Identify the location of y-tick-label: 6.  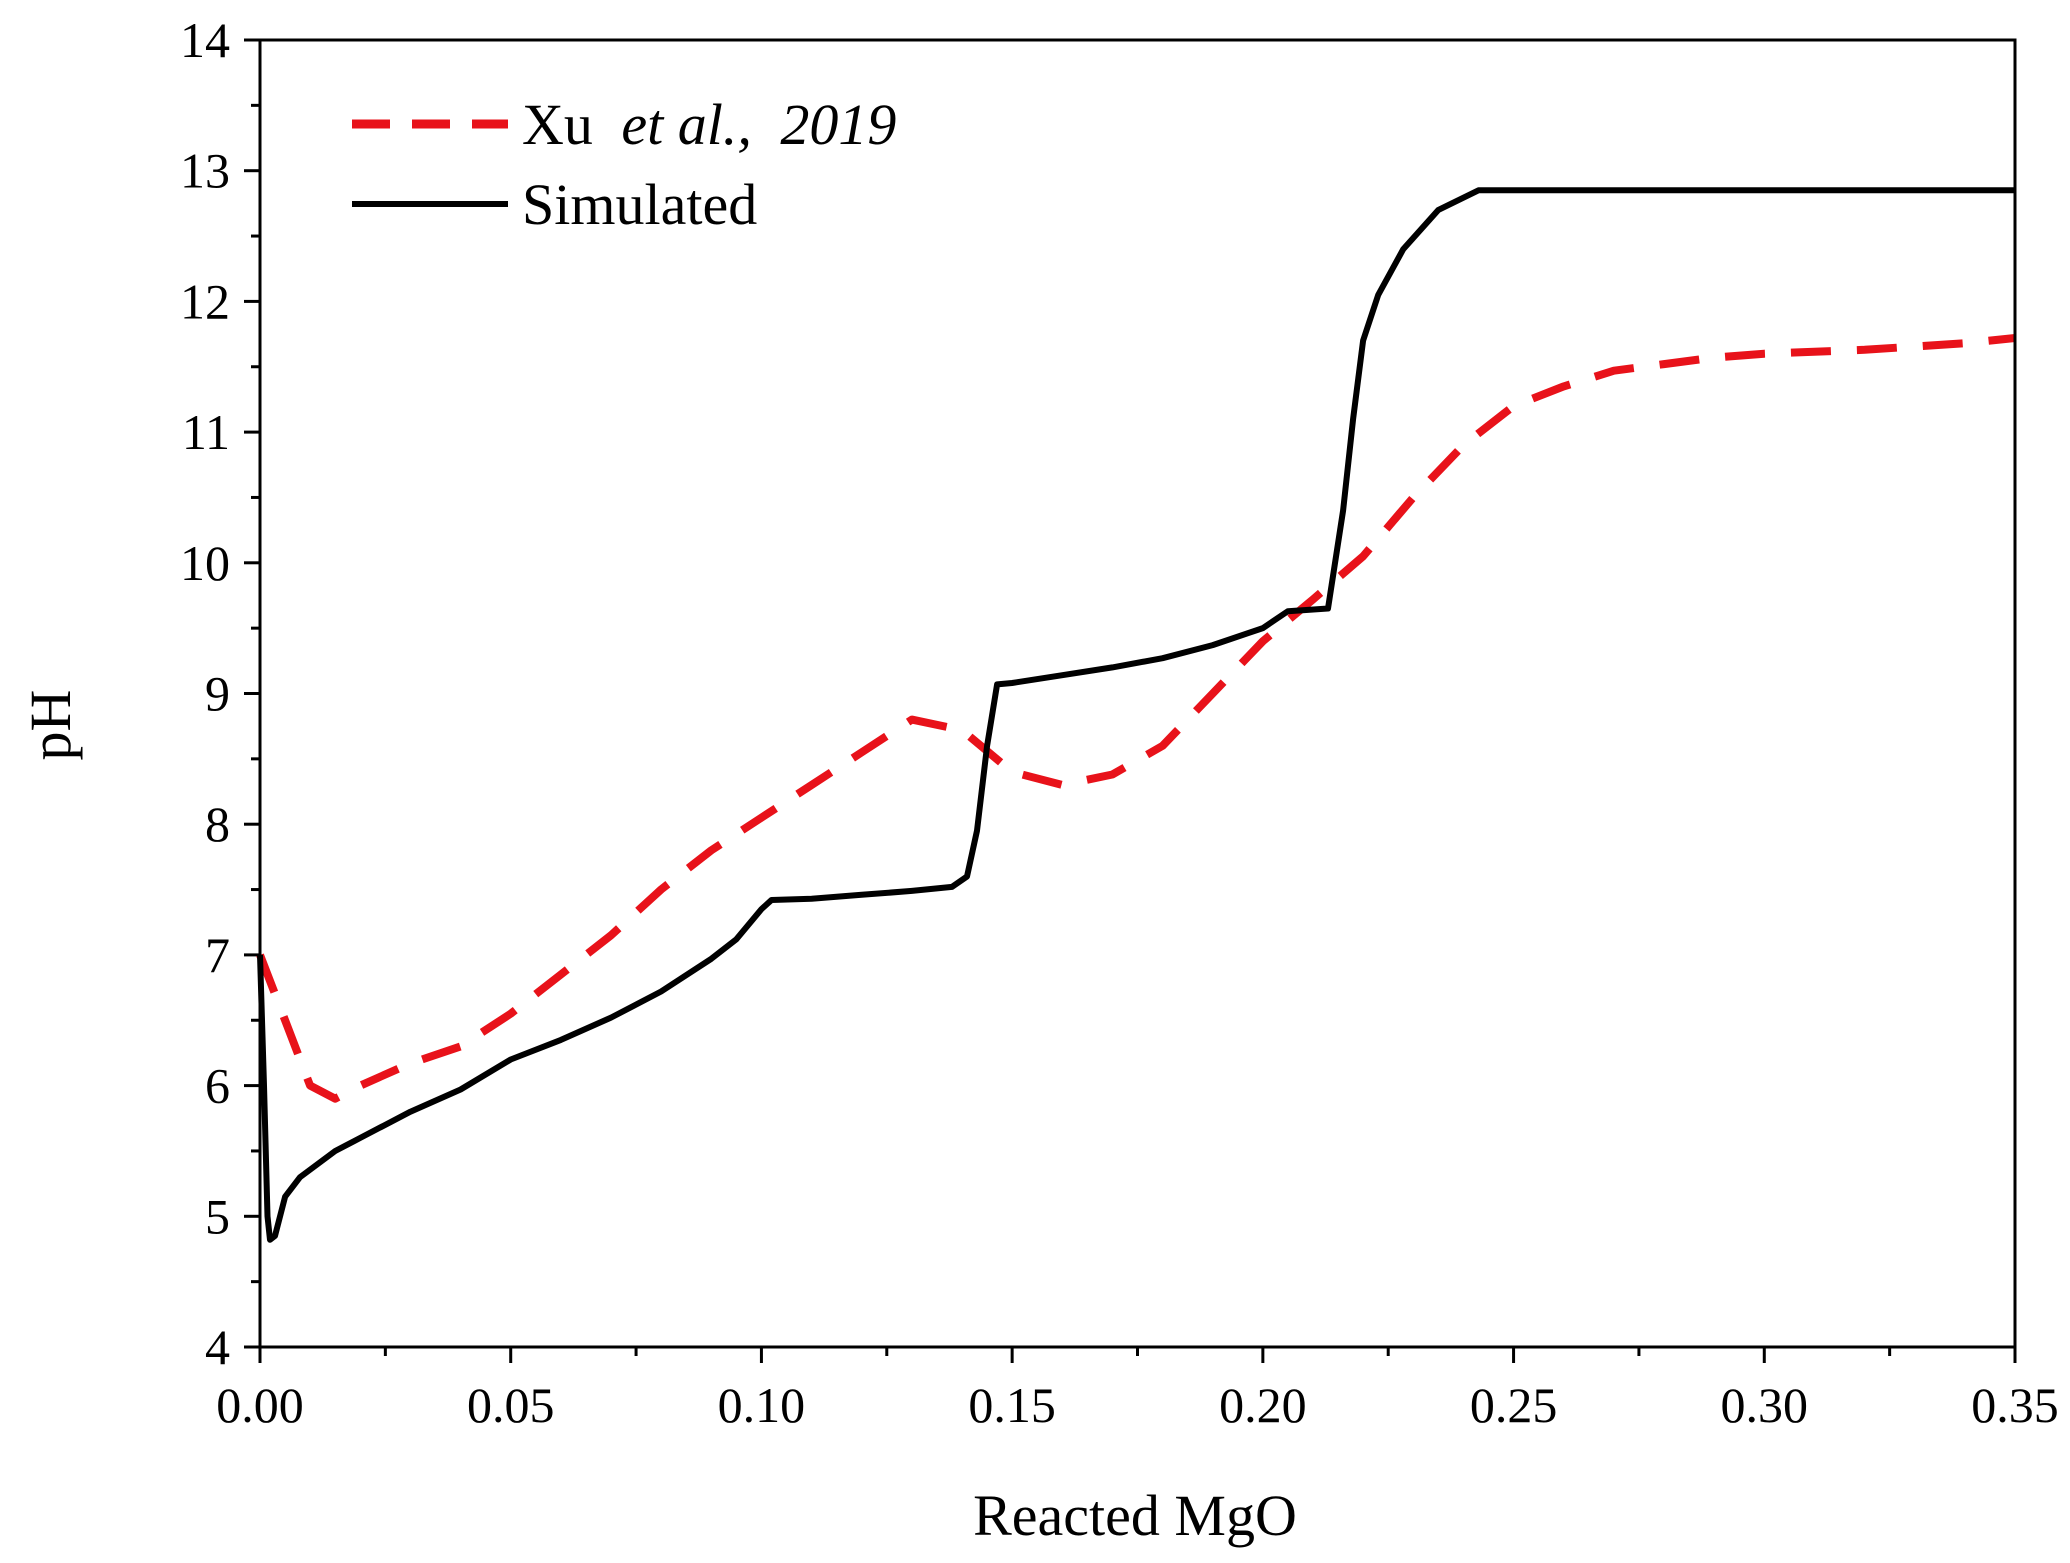
(217, 1086).